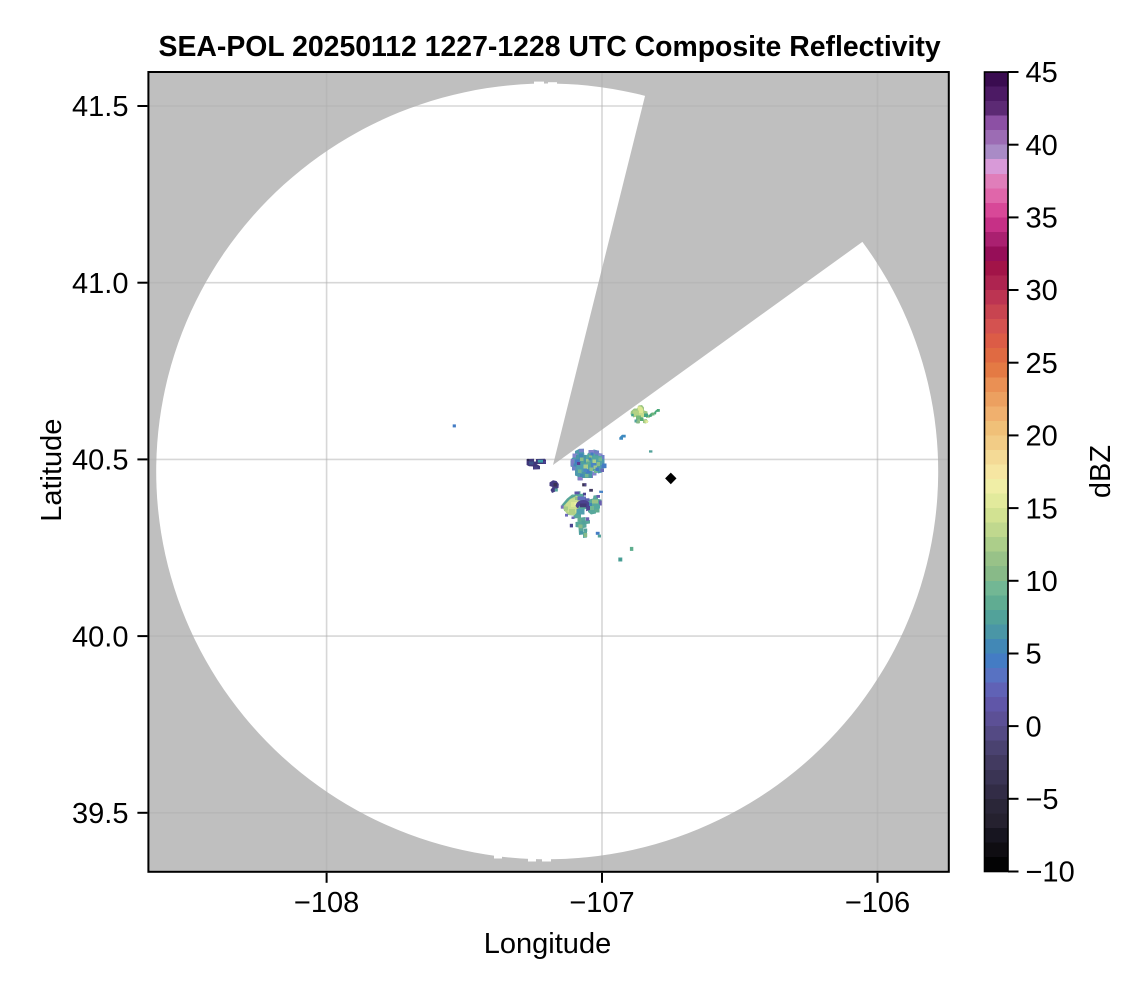  What do you see at coordinates (1042, 291) in the screenshot?
I see `svg-text: 30` at bounding box center [1042, 291].